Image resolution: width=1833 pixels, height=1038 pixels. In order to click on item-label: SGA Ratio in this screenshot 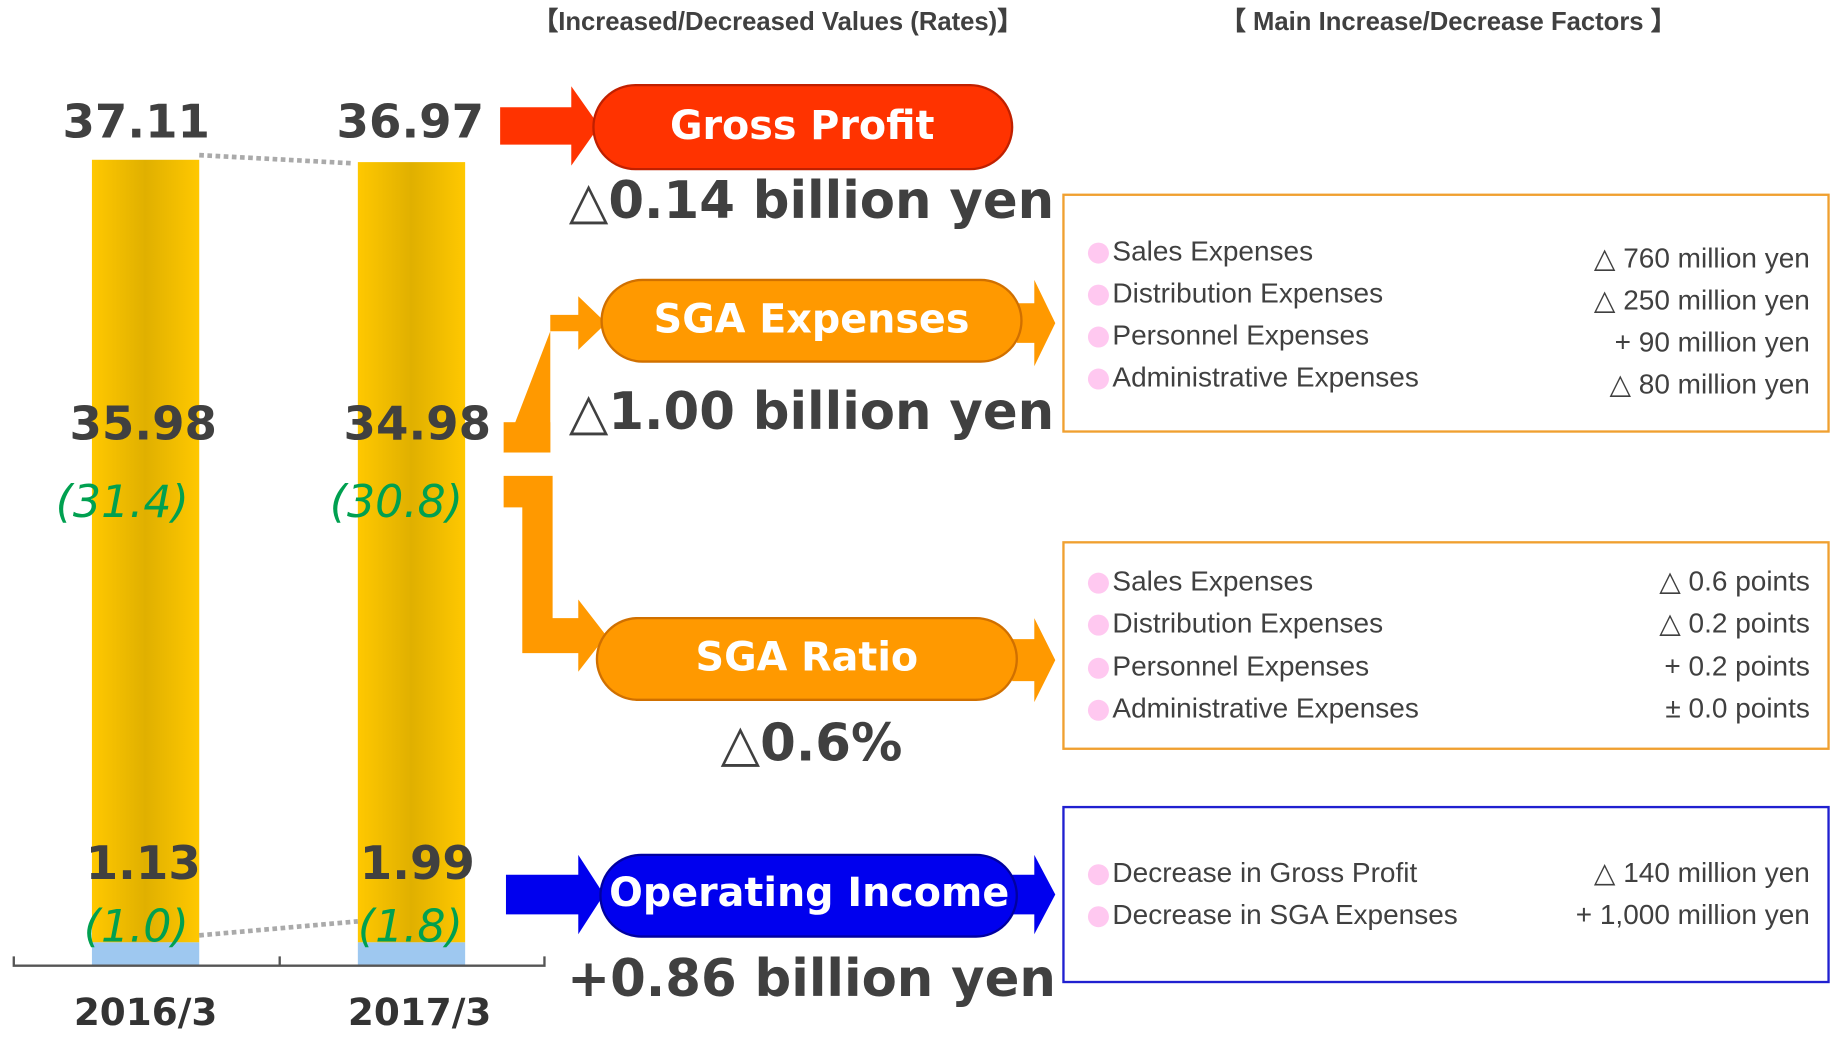, I will do `click(807, 658)`.